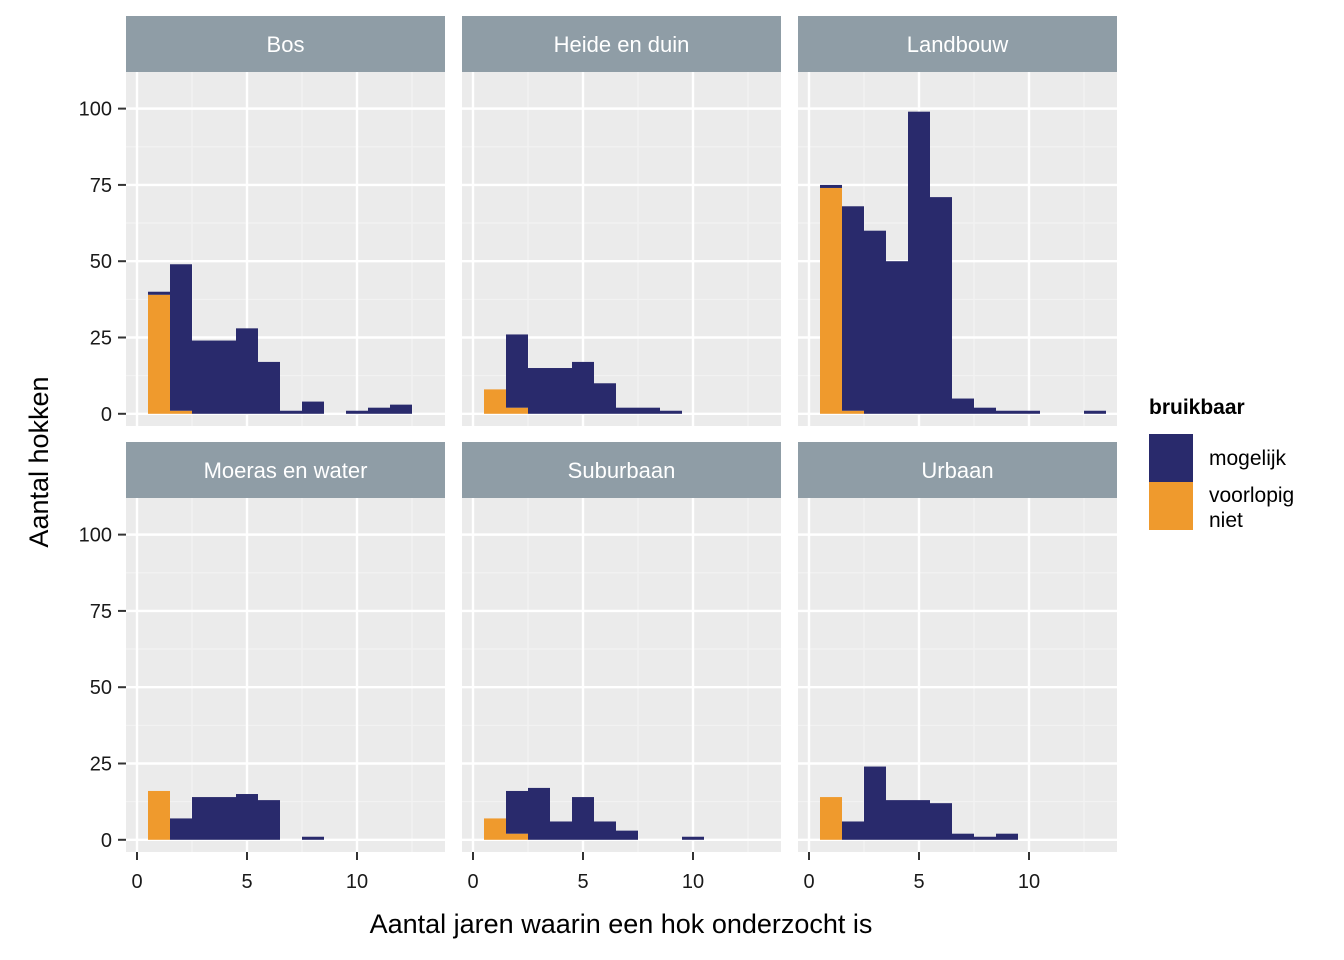 The height and width of the screenshot is (960, 1344). I want to click on panel-landbouw: Landbouw, so click(957, 221).